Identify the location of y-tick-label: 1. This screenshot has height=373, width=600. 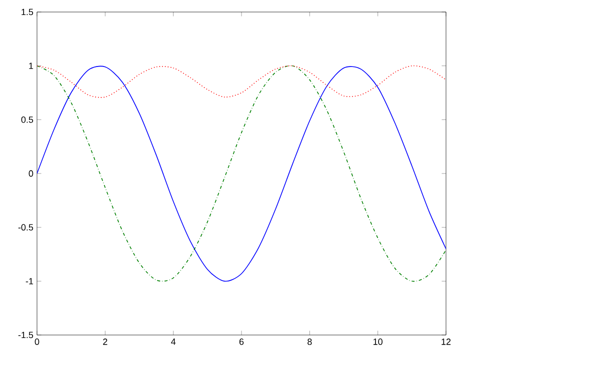
(31, 65).